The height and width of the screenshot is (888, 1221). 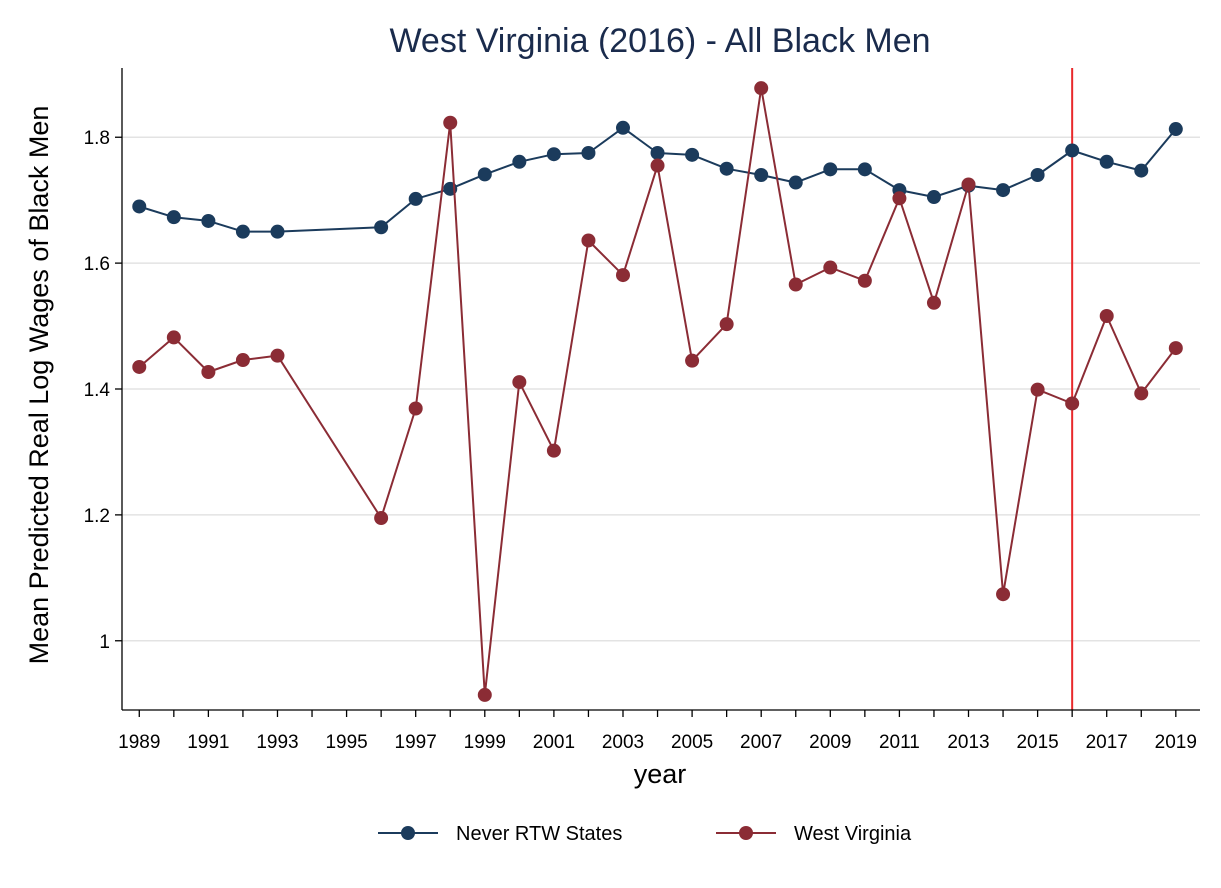 I want to click on x-tick-label: 2017, so click(x=1107, y=742).